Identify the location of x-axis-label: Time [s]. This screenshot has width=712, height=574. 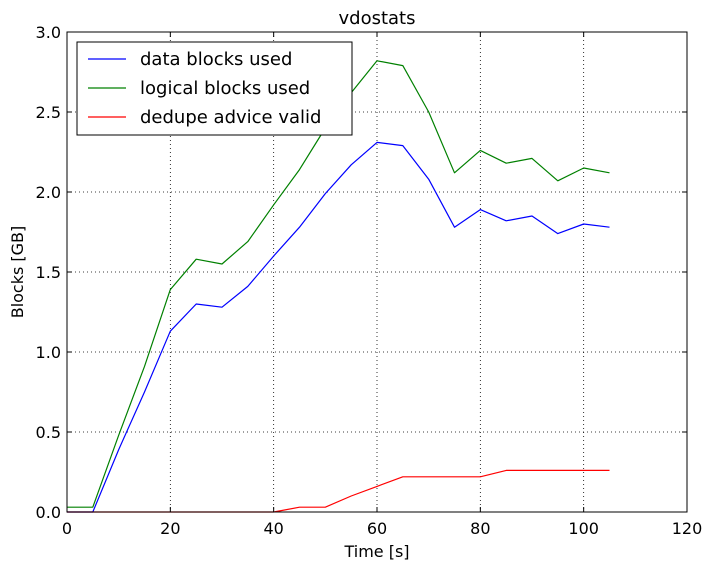
(376, 551).